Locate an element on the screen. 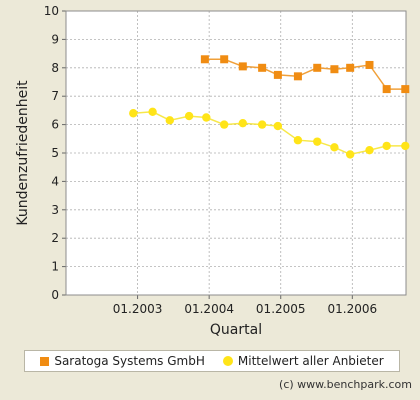  y-tick-label: 5 is located at coordinates (55, 153).